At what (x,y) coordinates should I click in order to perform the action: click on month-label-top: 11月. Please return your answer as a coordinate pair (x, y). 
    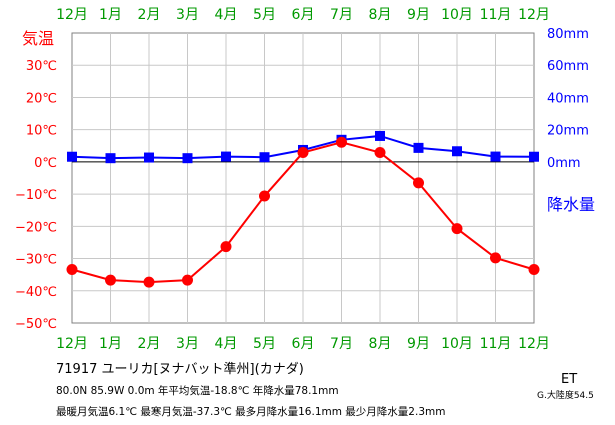
    Looking at the image, I should click on (496, 15).